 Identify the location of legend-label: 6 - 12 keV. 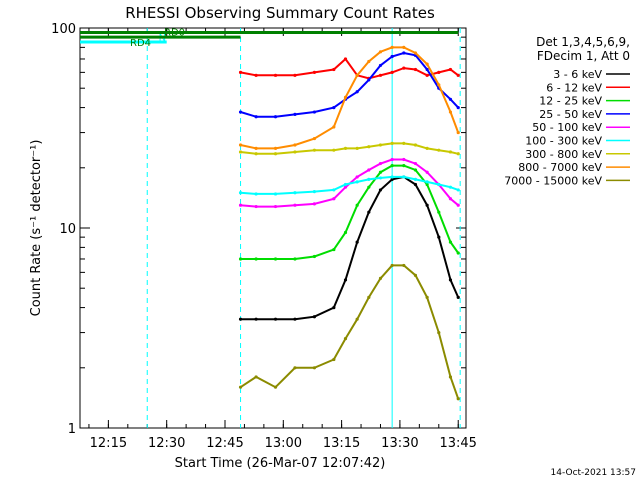
(574, 87).